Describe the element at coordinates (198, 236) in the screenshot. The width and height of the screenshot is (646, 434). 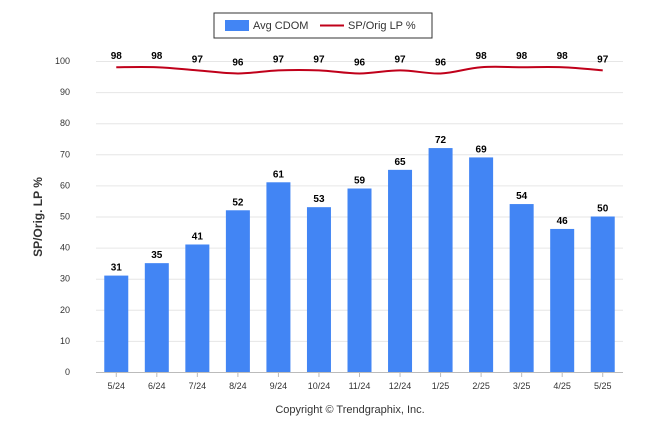
I see `bar-value-label: 41` at that location.